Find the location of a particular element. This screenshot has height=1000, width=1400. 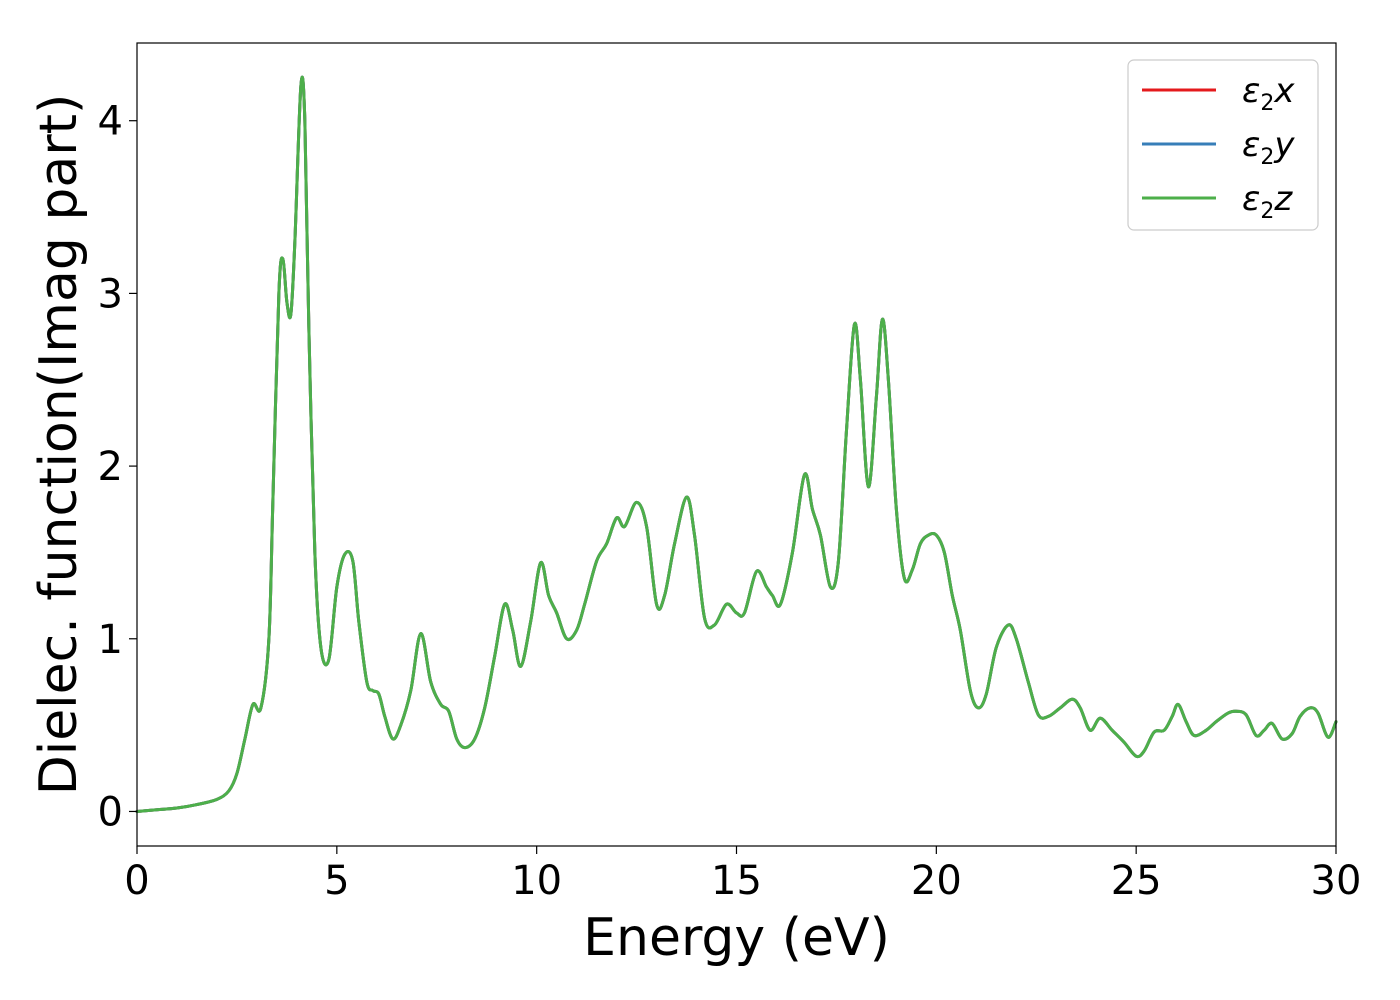

legend-label: ε2z is located at coordinates (1267, 201).